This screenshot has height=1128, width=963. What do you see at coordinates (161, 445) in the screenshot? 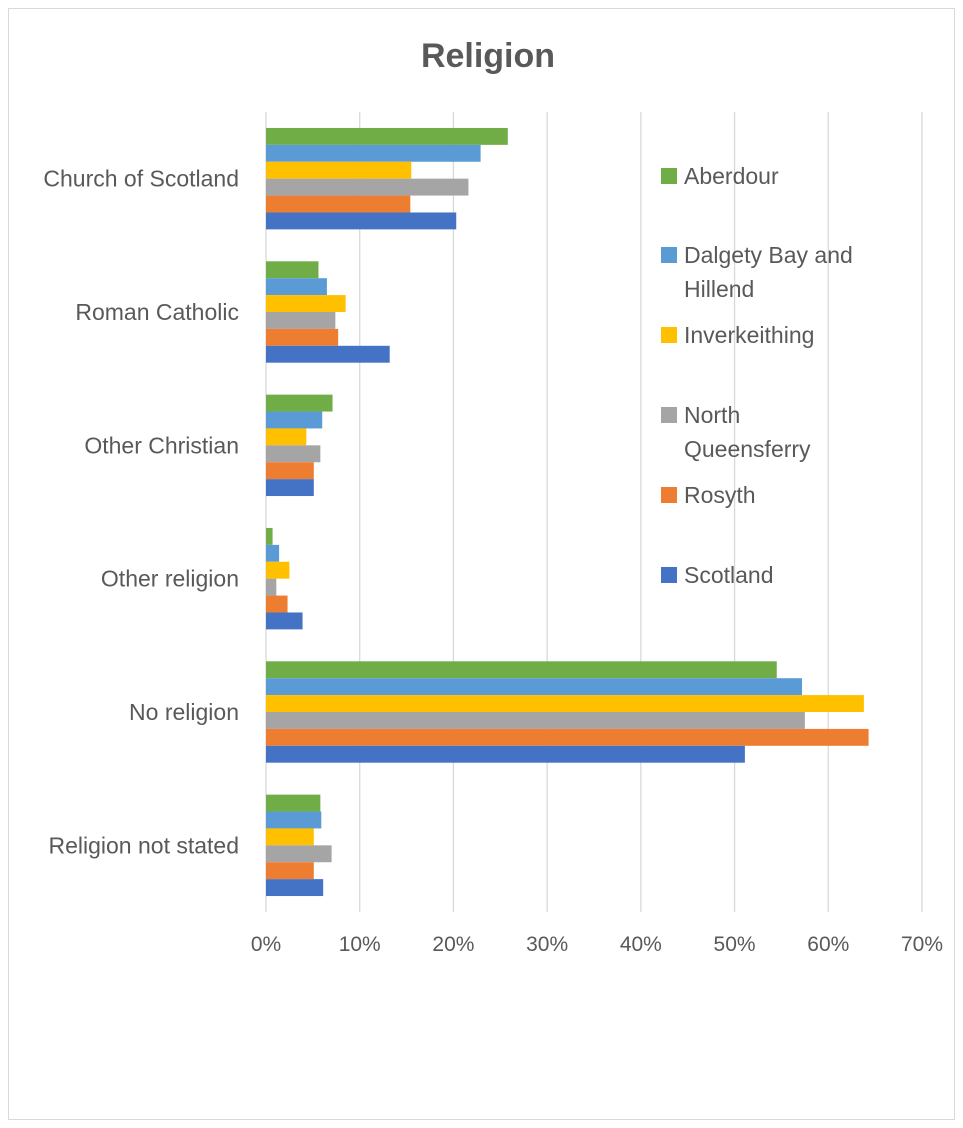
I see `category-label: Other Christian` at bounding box center [161, 445].